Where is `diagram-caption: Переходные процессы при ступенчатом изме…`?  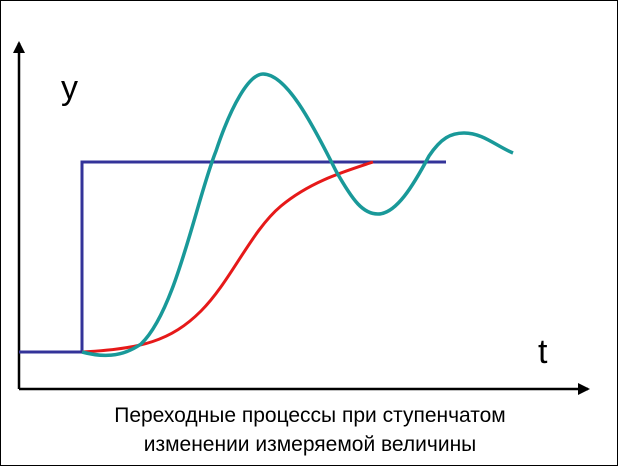 diagram-caption: Переходные процессы при ступенчатом изме… is located at coordinates (309, 430).